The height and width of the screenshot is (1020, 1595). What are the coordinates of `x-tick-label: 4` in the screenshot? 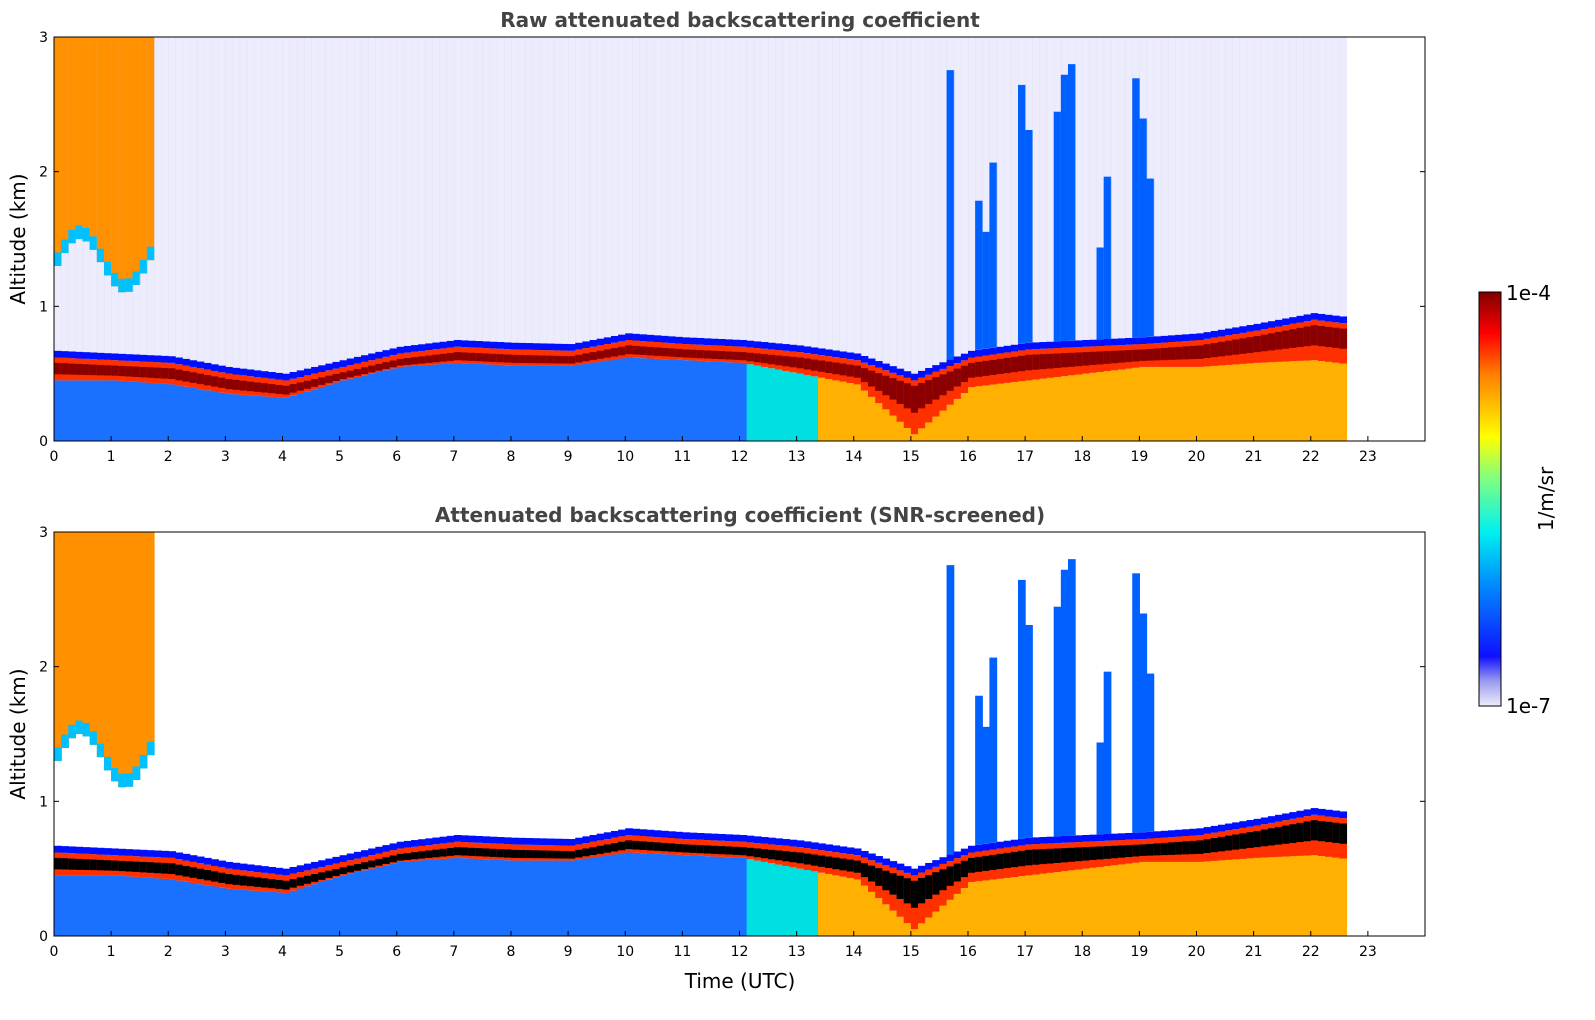 It's located at (282, 952).